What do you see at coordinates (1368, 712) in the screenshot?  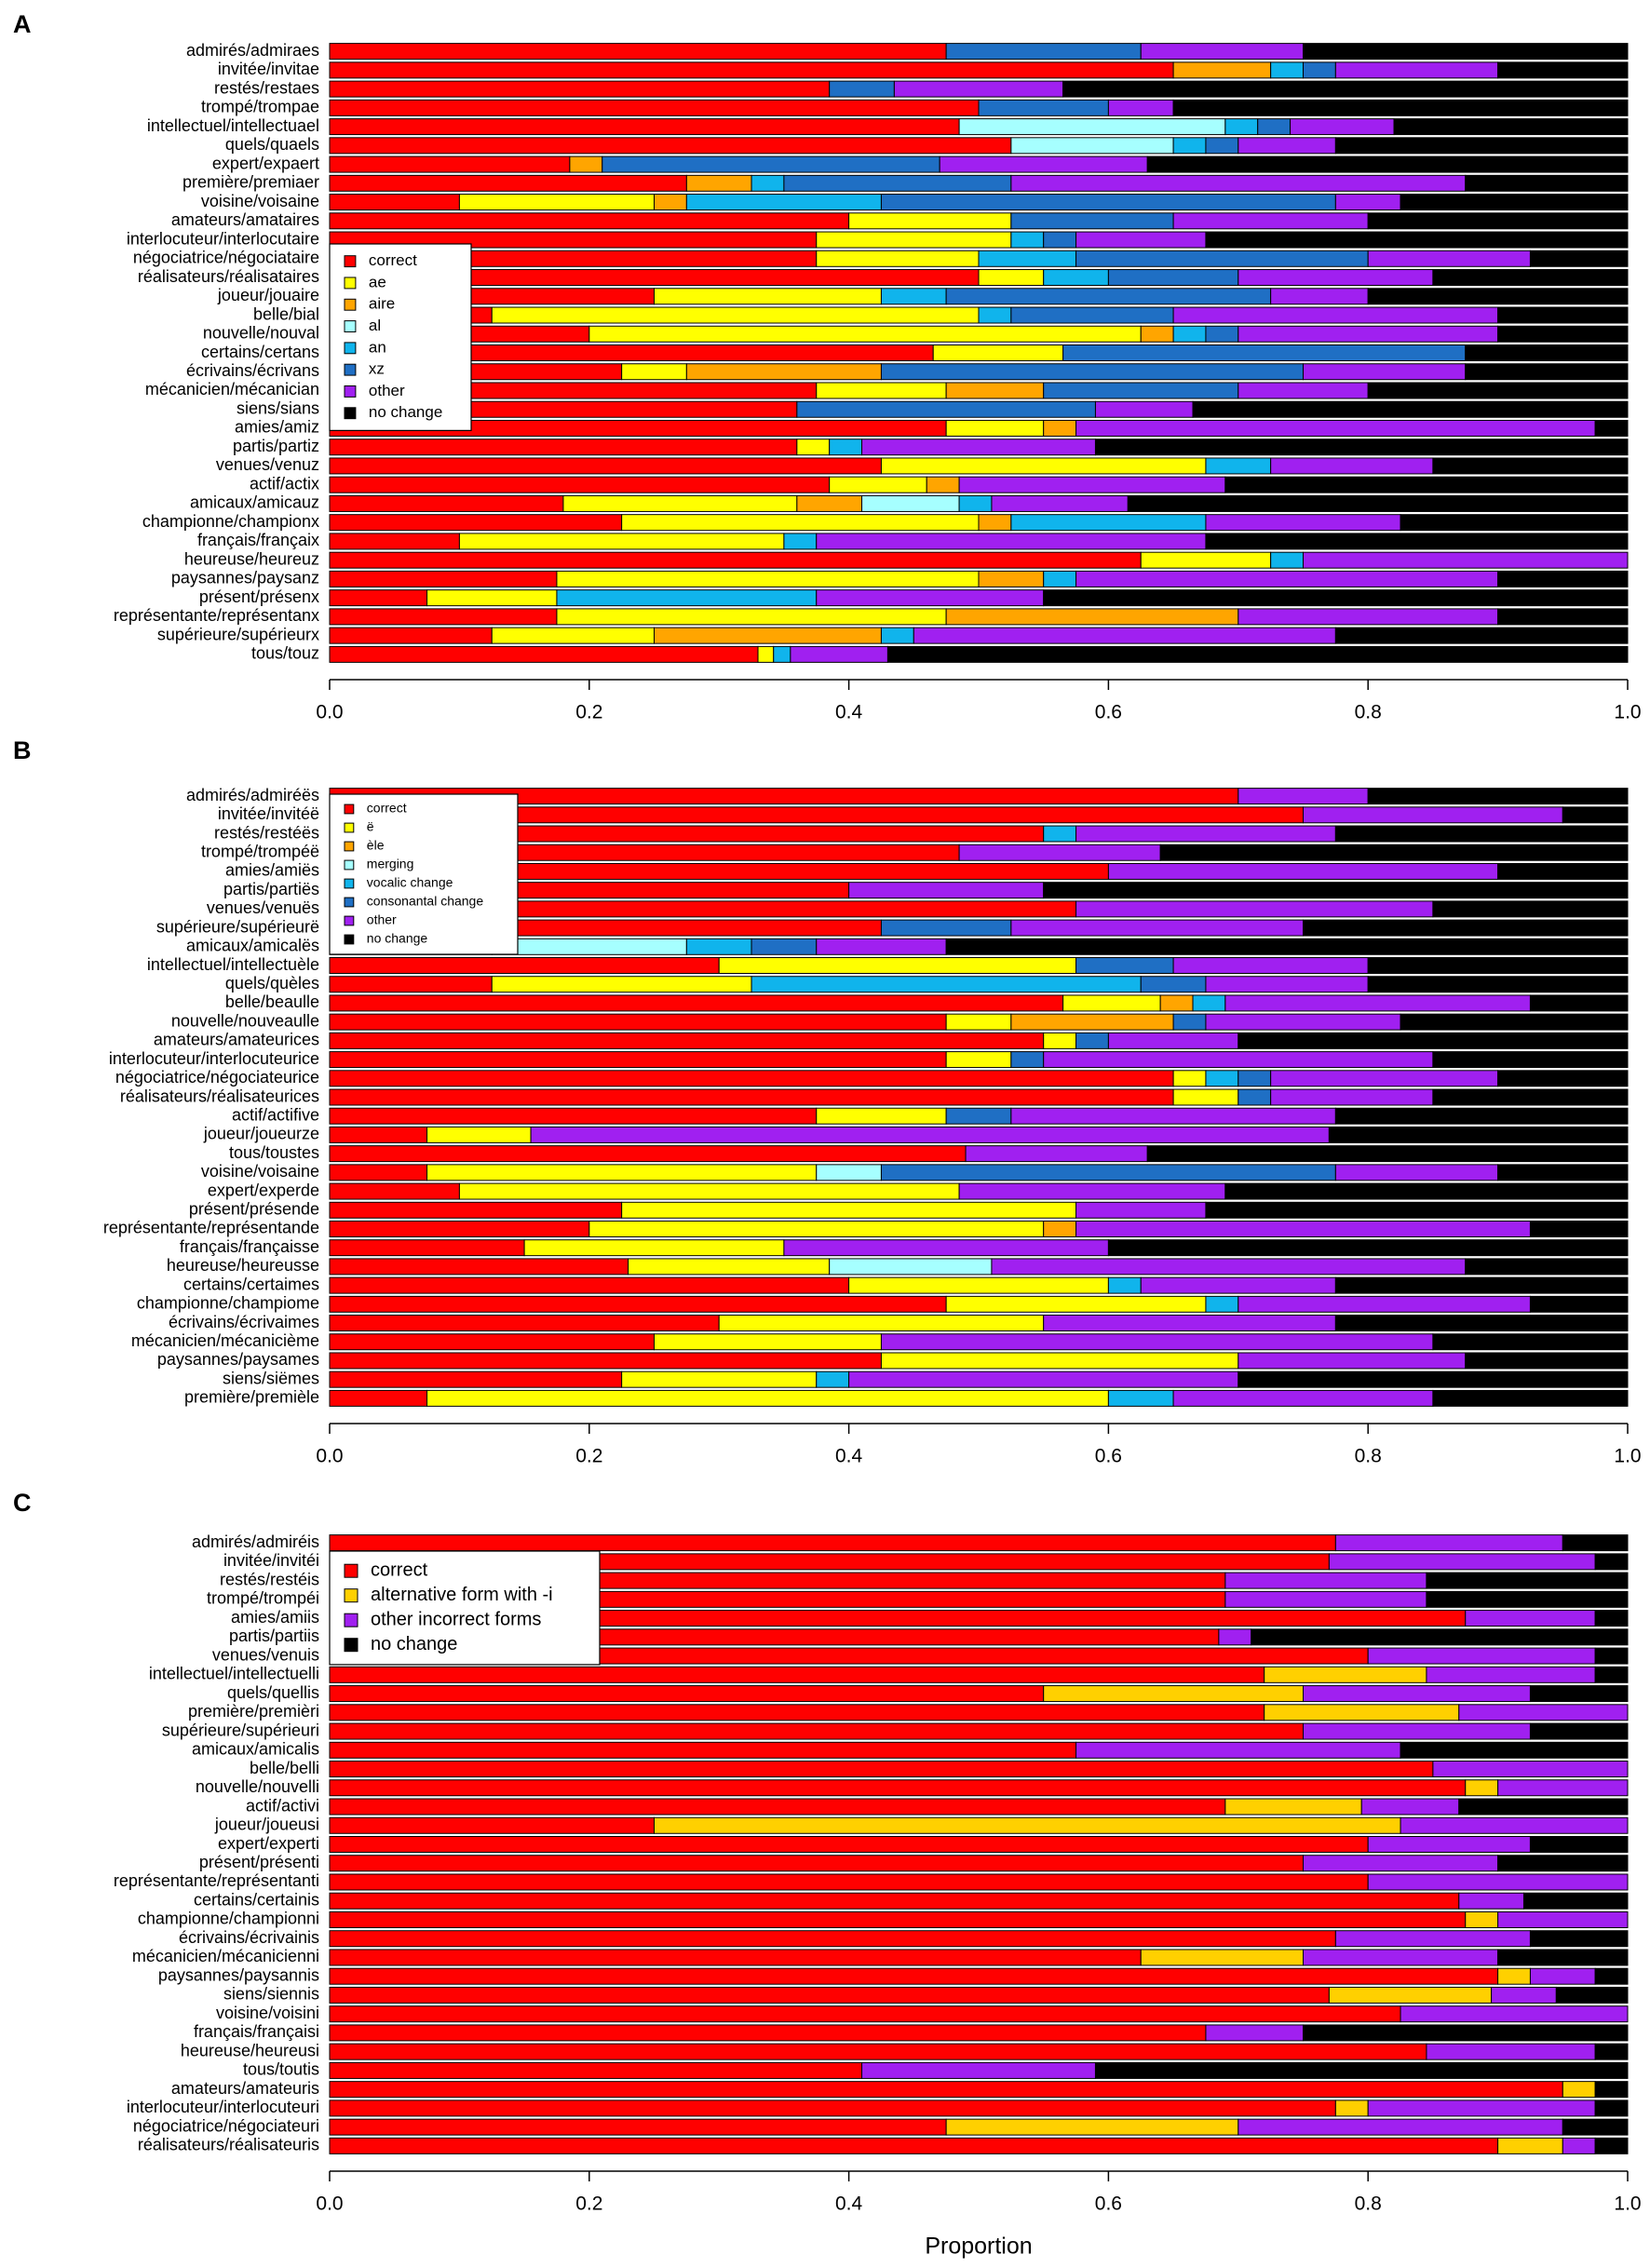 I see `x-tick-label: 0.8` at bounding box center [1368, 712].